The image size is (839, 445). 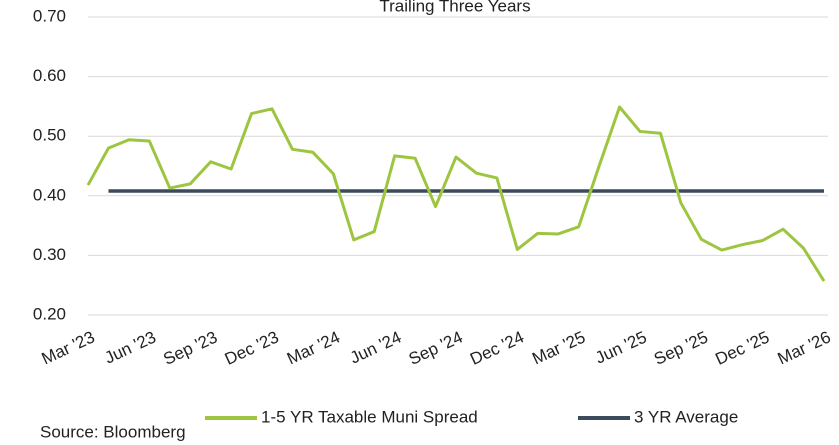 What do you see at coordinates (49, 75) in the screenshot?
I see `y-tick-label: 0.60` at bounding box center [49, 75].